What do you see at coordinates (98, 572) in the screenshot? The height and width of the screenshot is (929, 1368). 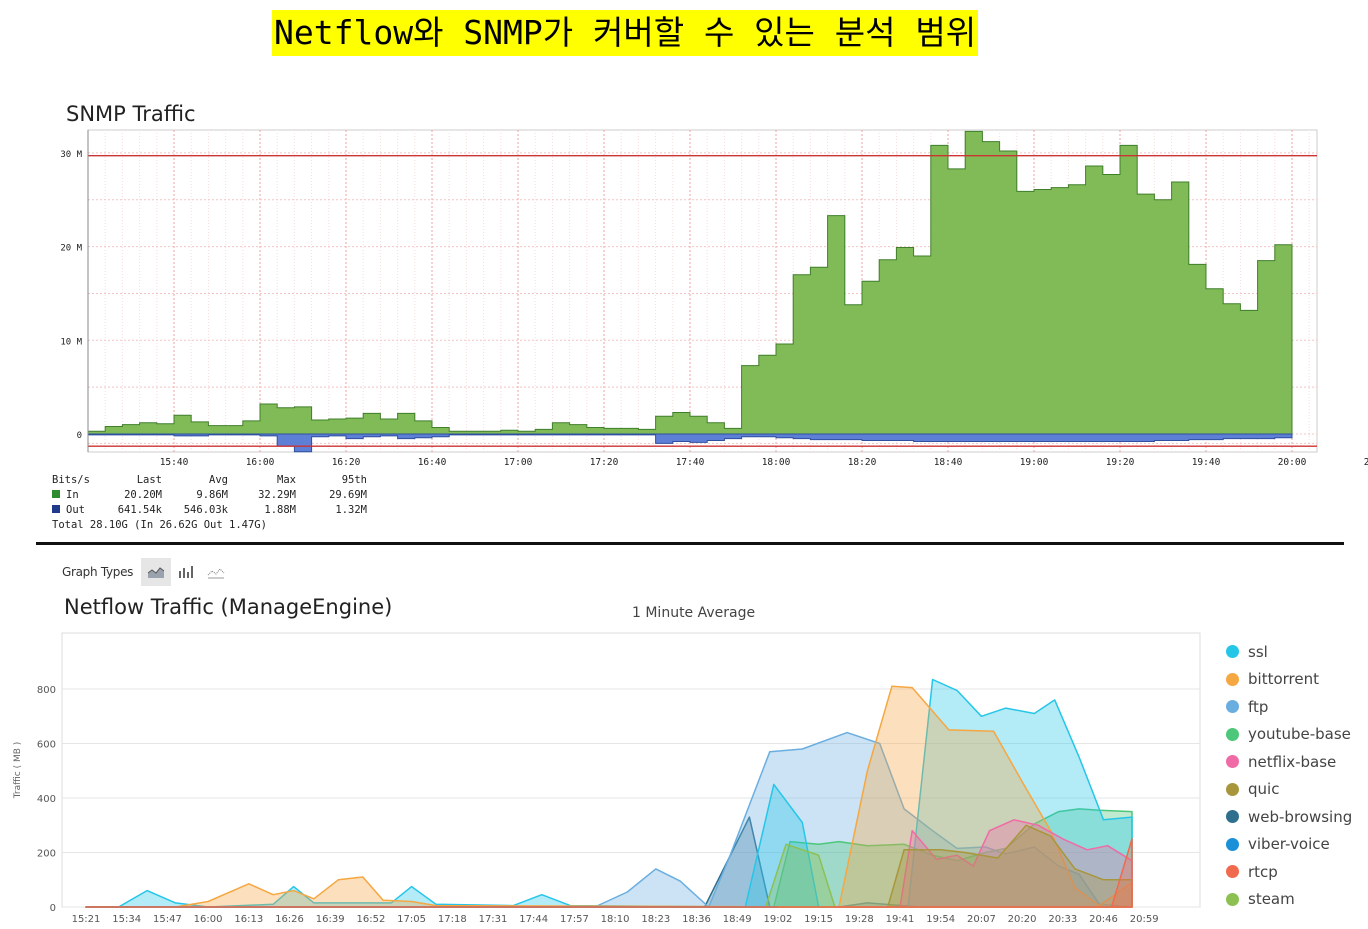 I see `graph-types-label: Graph Types` at bounding box center [98, 572].